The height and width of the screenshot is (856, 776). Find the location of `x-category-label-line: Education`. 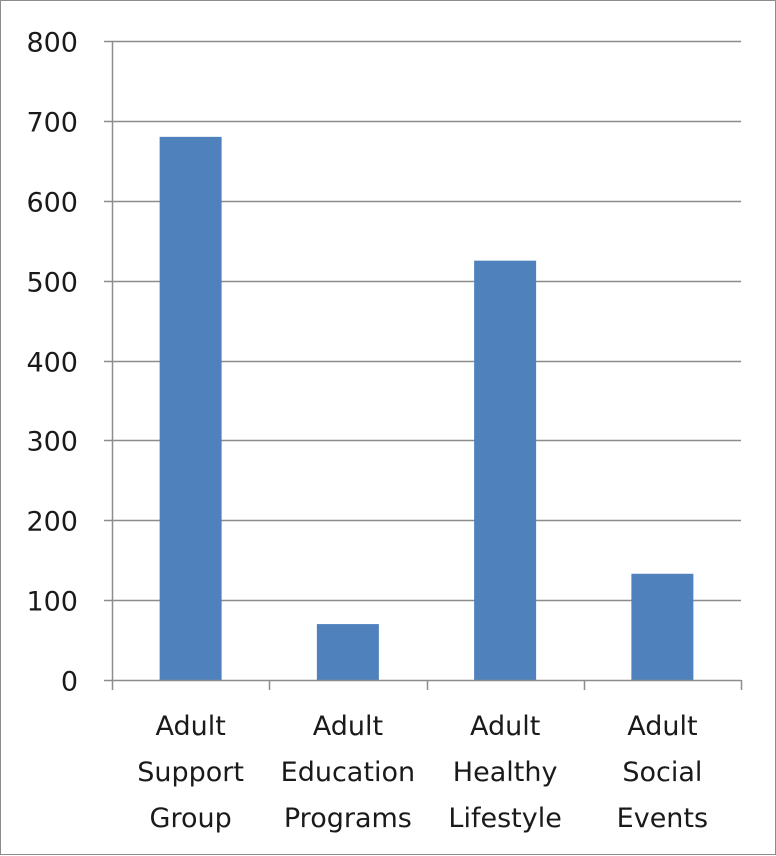

x-category-label-line: Education is located at coordinates (348, 772).